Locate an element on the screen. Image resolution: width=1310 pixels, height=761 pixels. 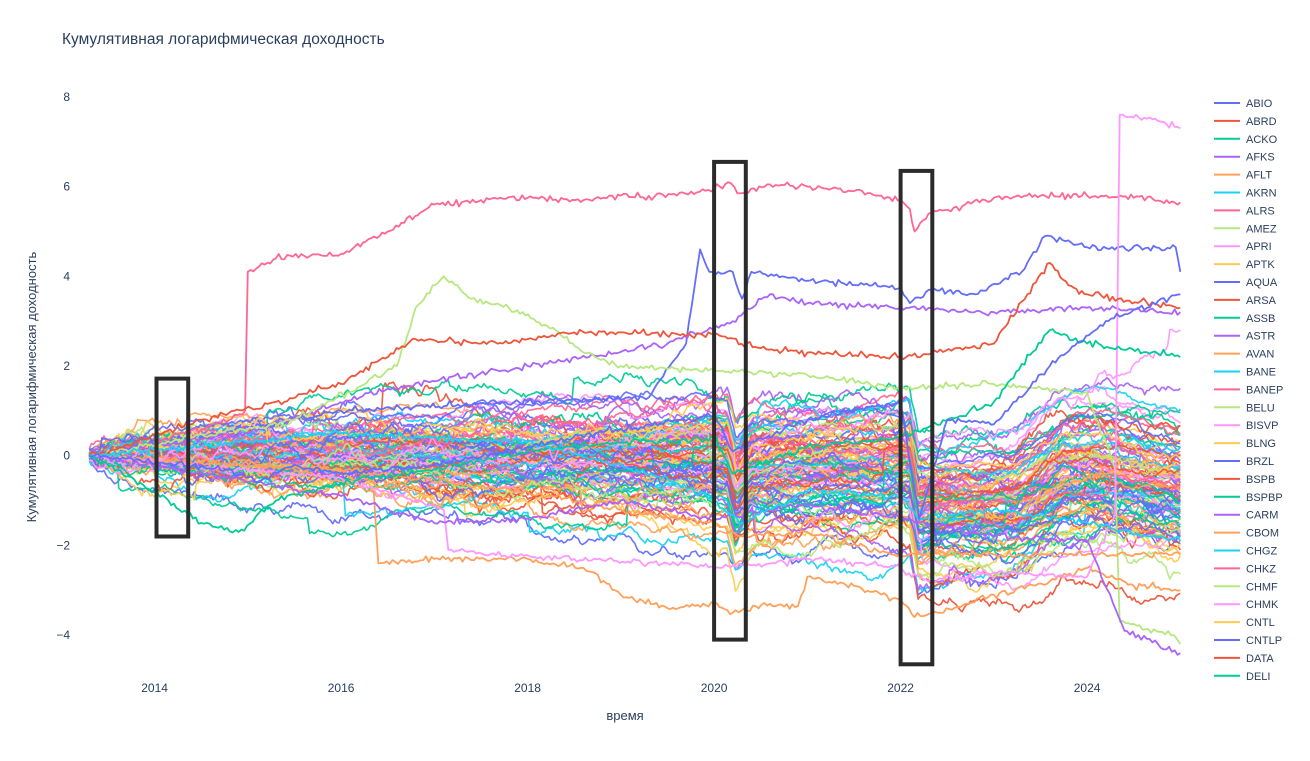
legend-item: AVAN is located at coordinates (1244, 355).